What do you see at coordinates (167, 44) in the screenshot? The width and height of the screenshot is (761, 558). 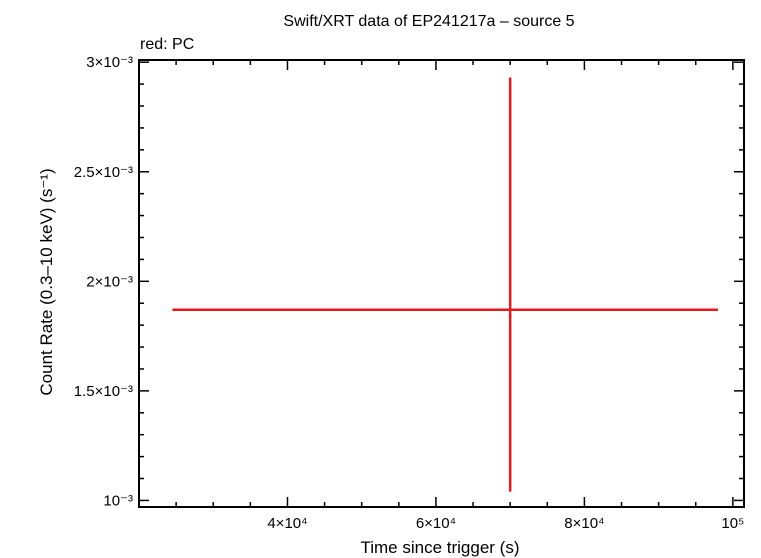 I see `legend-label: red: PC` at bounding box center [167, 44].